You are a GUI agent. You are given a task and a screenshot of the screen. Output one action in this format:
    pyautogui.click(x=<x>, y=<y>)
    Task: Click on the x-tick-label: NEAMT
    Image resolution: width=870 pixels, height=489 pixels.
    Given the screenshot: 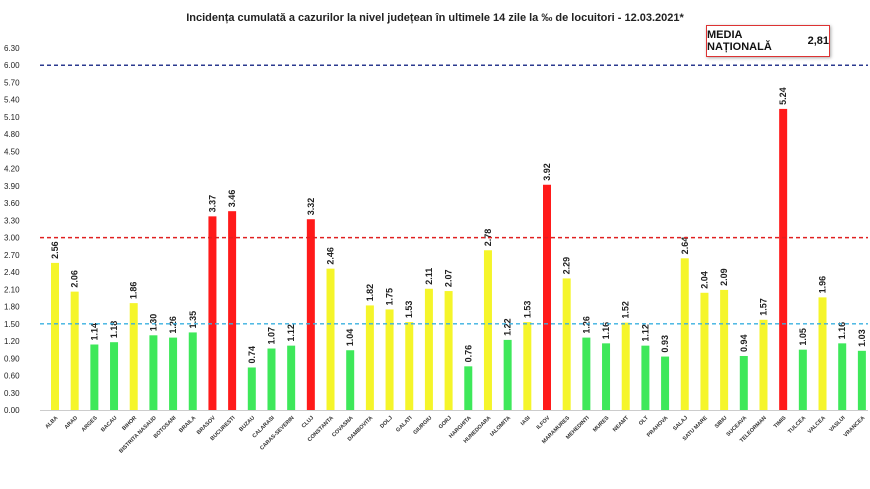 What is the action you would take?
    pyautogui.click(x=621, y=424)
    